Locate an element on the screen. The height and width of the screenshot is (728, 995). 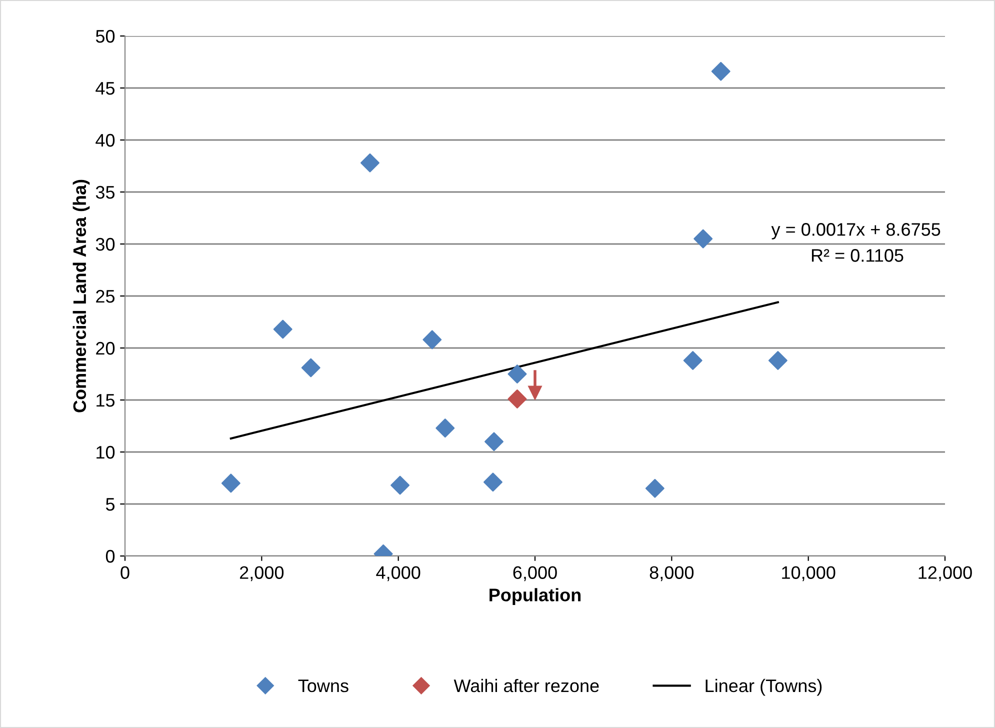
x-tick-label: 0 is located at coordinates (125, 572).